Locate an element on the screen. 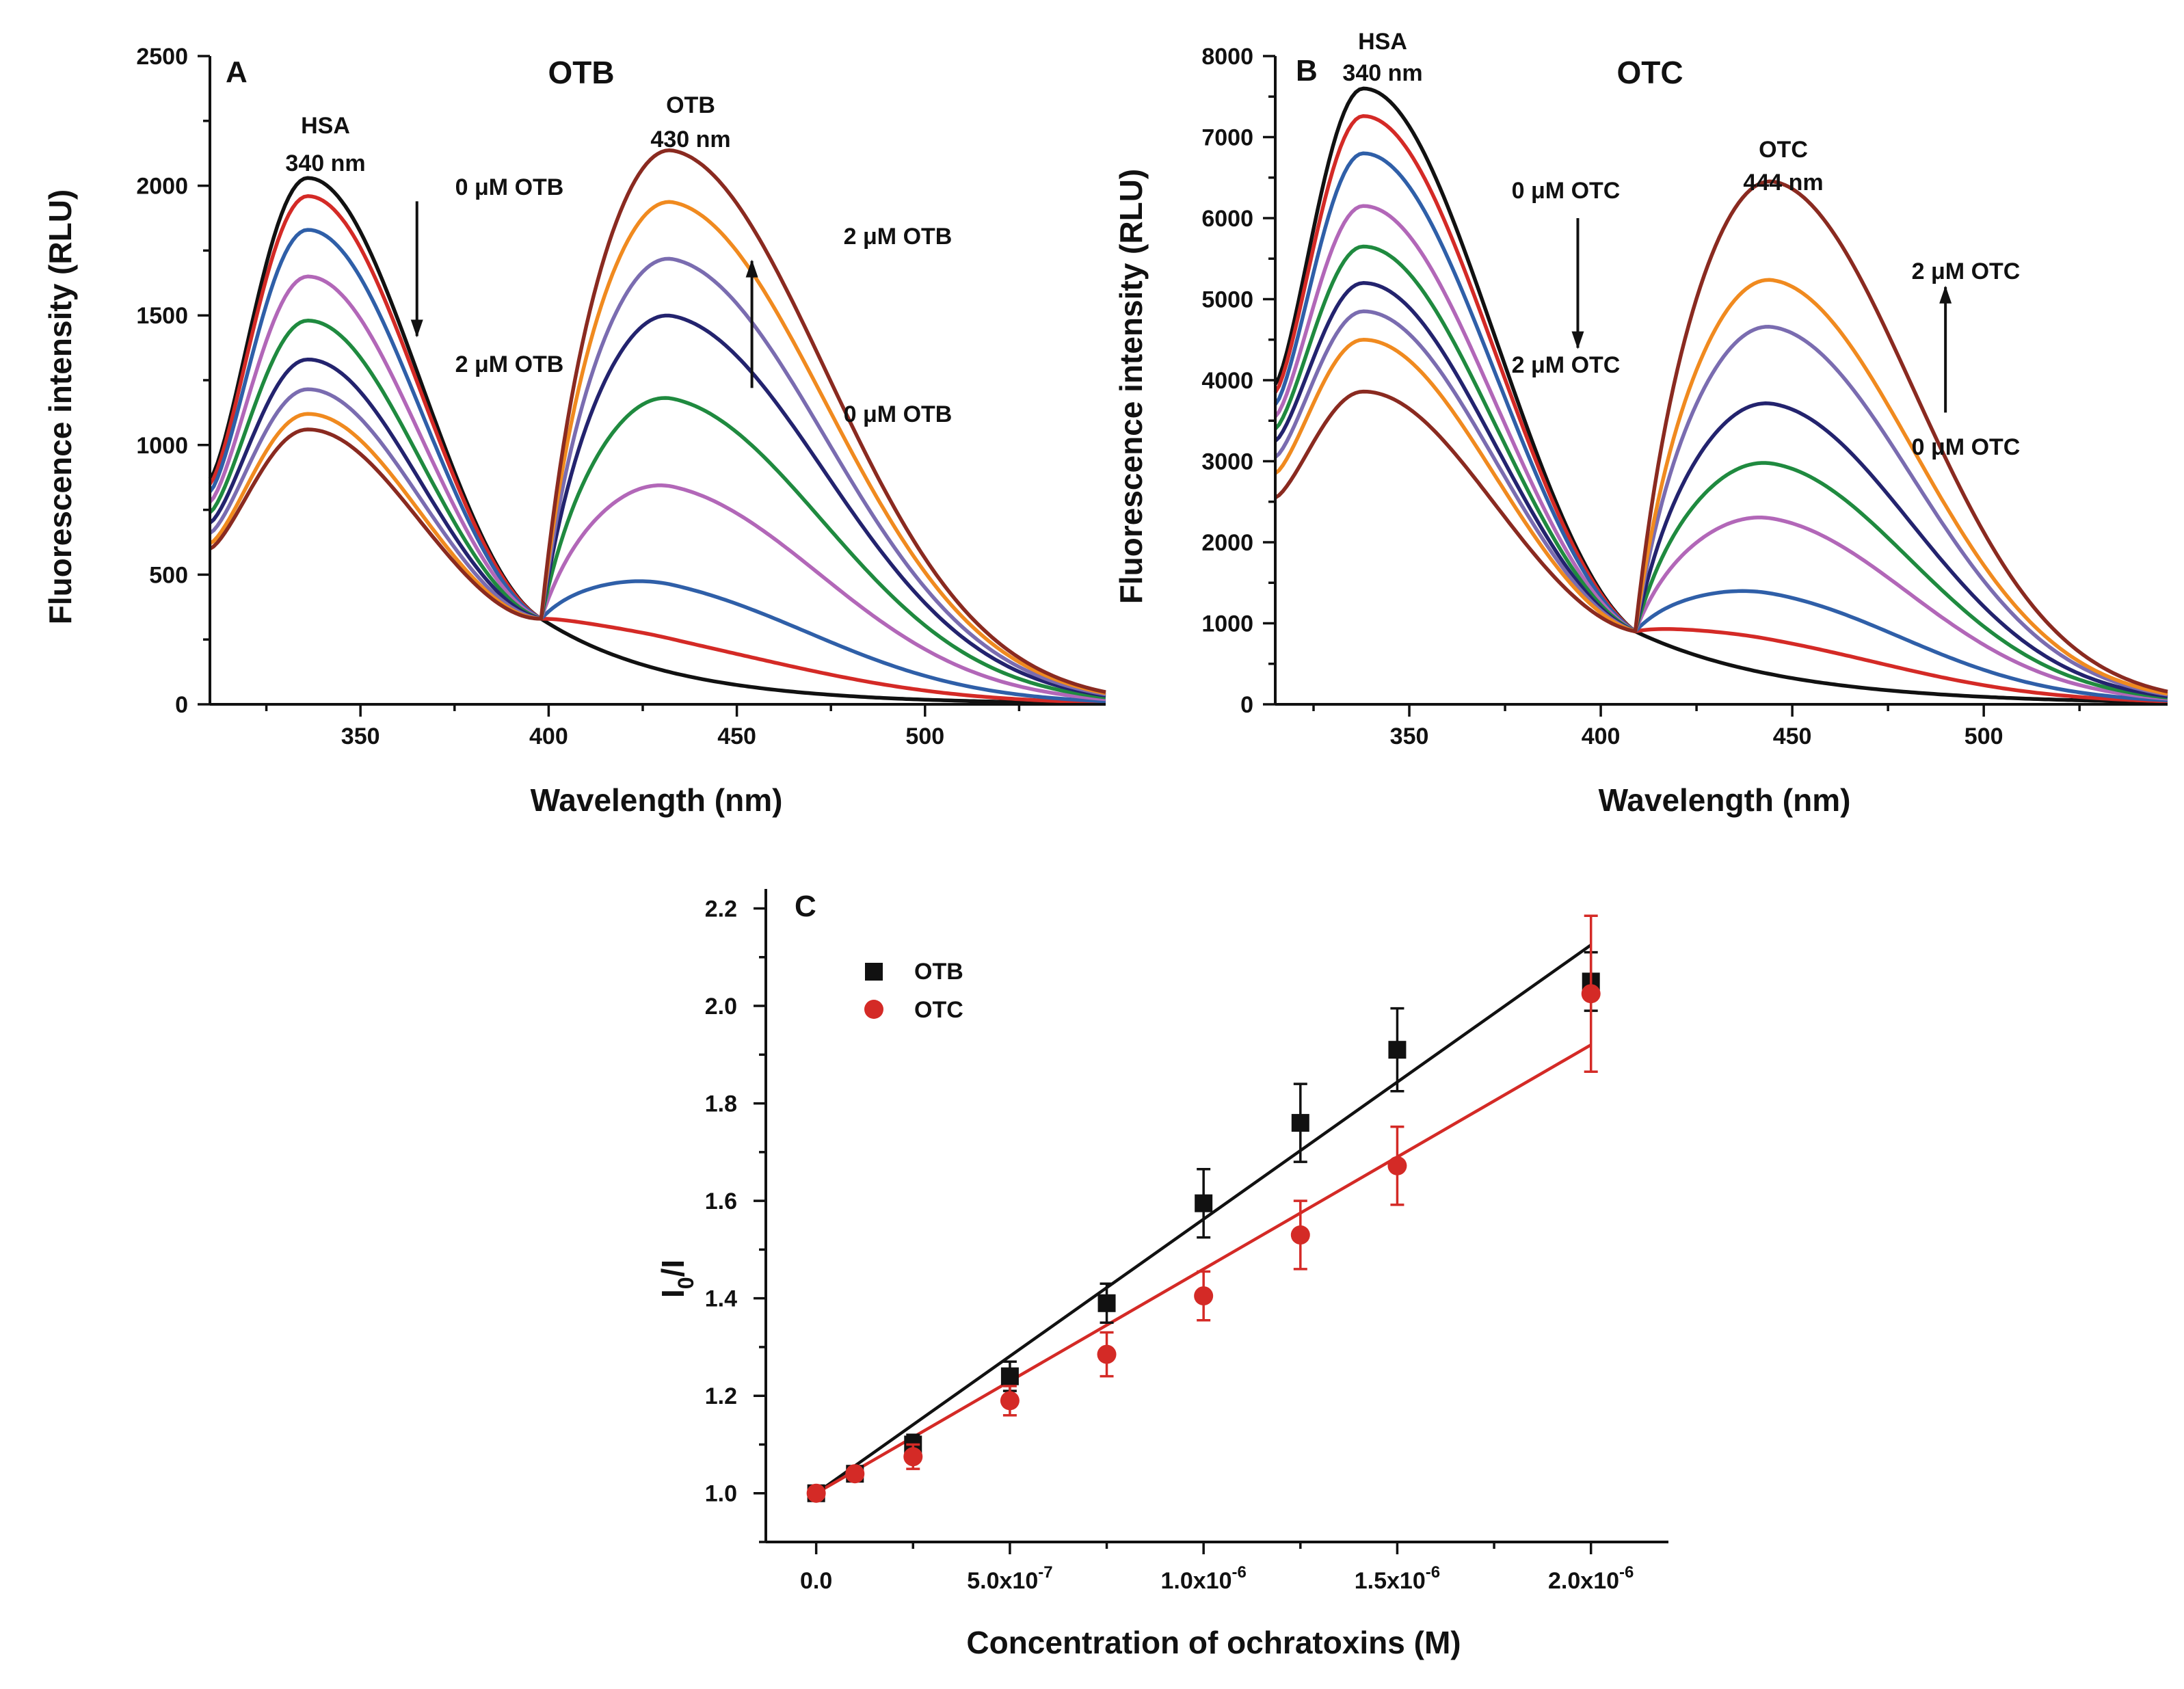 This screenshot has height=1689, width=2184. panel-b-peak2-wl: 444 nm is located at coordinates (1783, 183).